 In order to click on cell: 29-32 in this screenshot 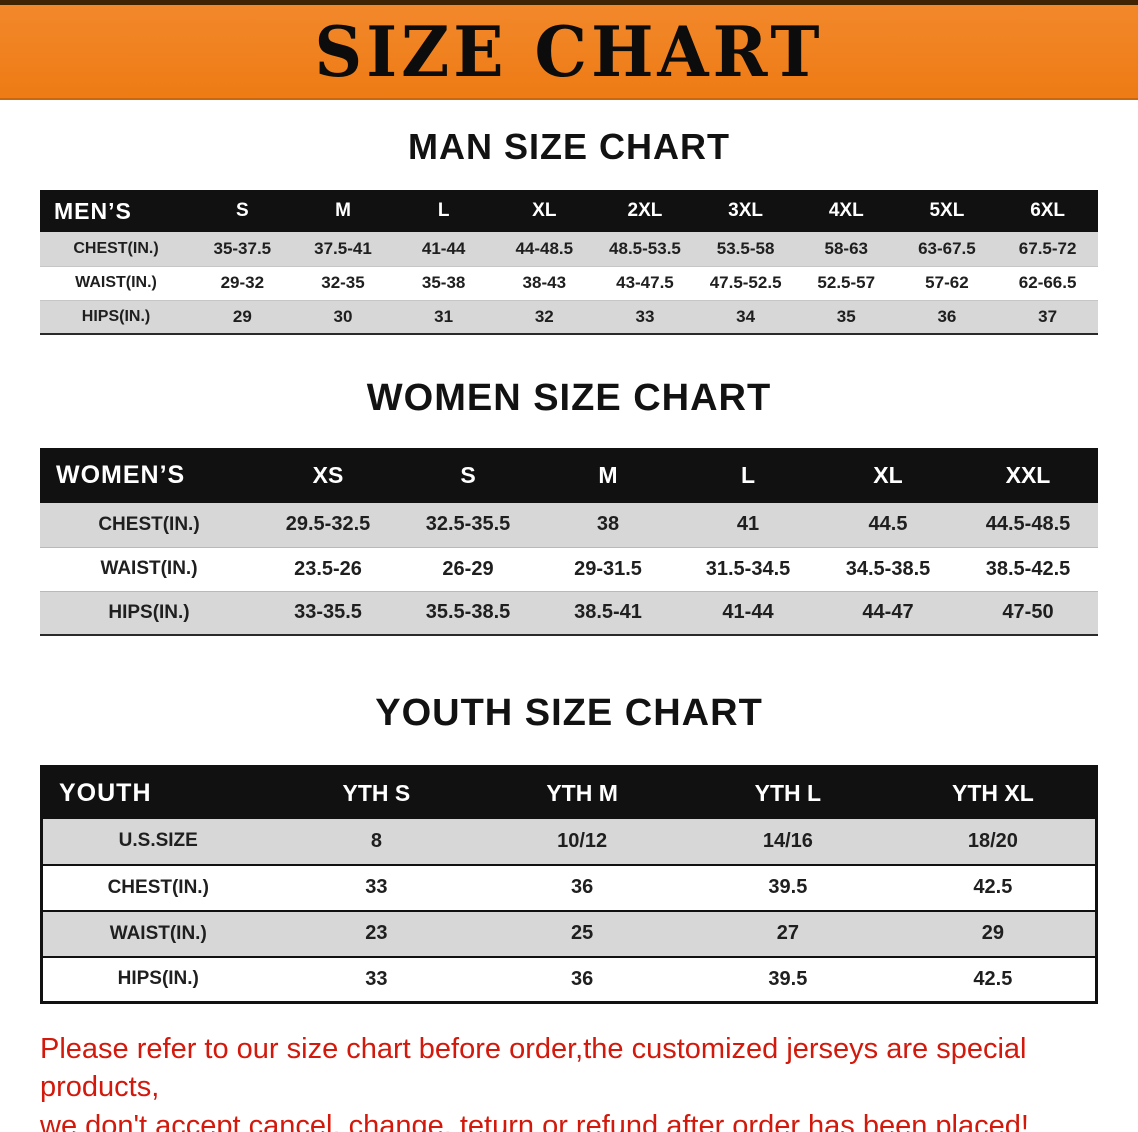, I will do `click(242, 283)`.